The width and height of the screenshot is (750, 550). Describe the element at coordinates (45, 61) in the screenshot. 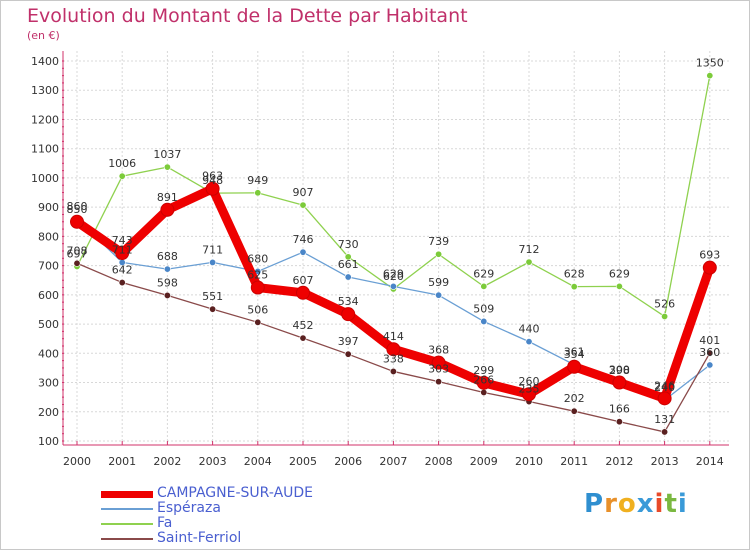

I see `y-tick-label-1400: 1400` at that location.